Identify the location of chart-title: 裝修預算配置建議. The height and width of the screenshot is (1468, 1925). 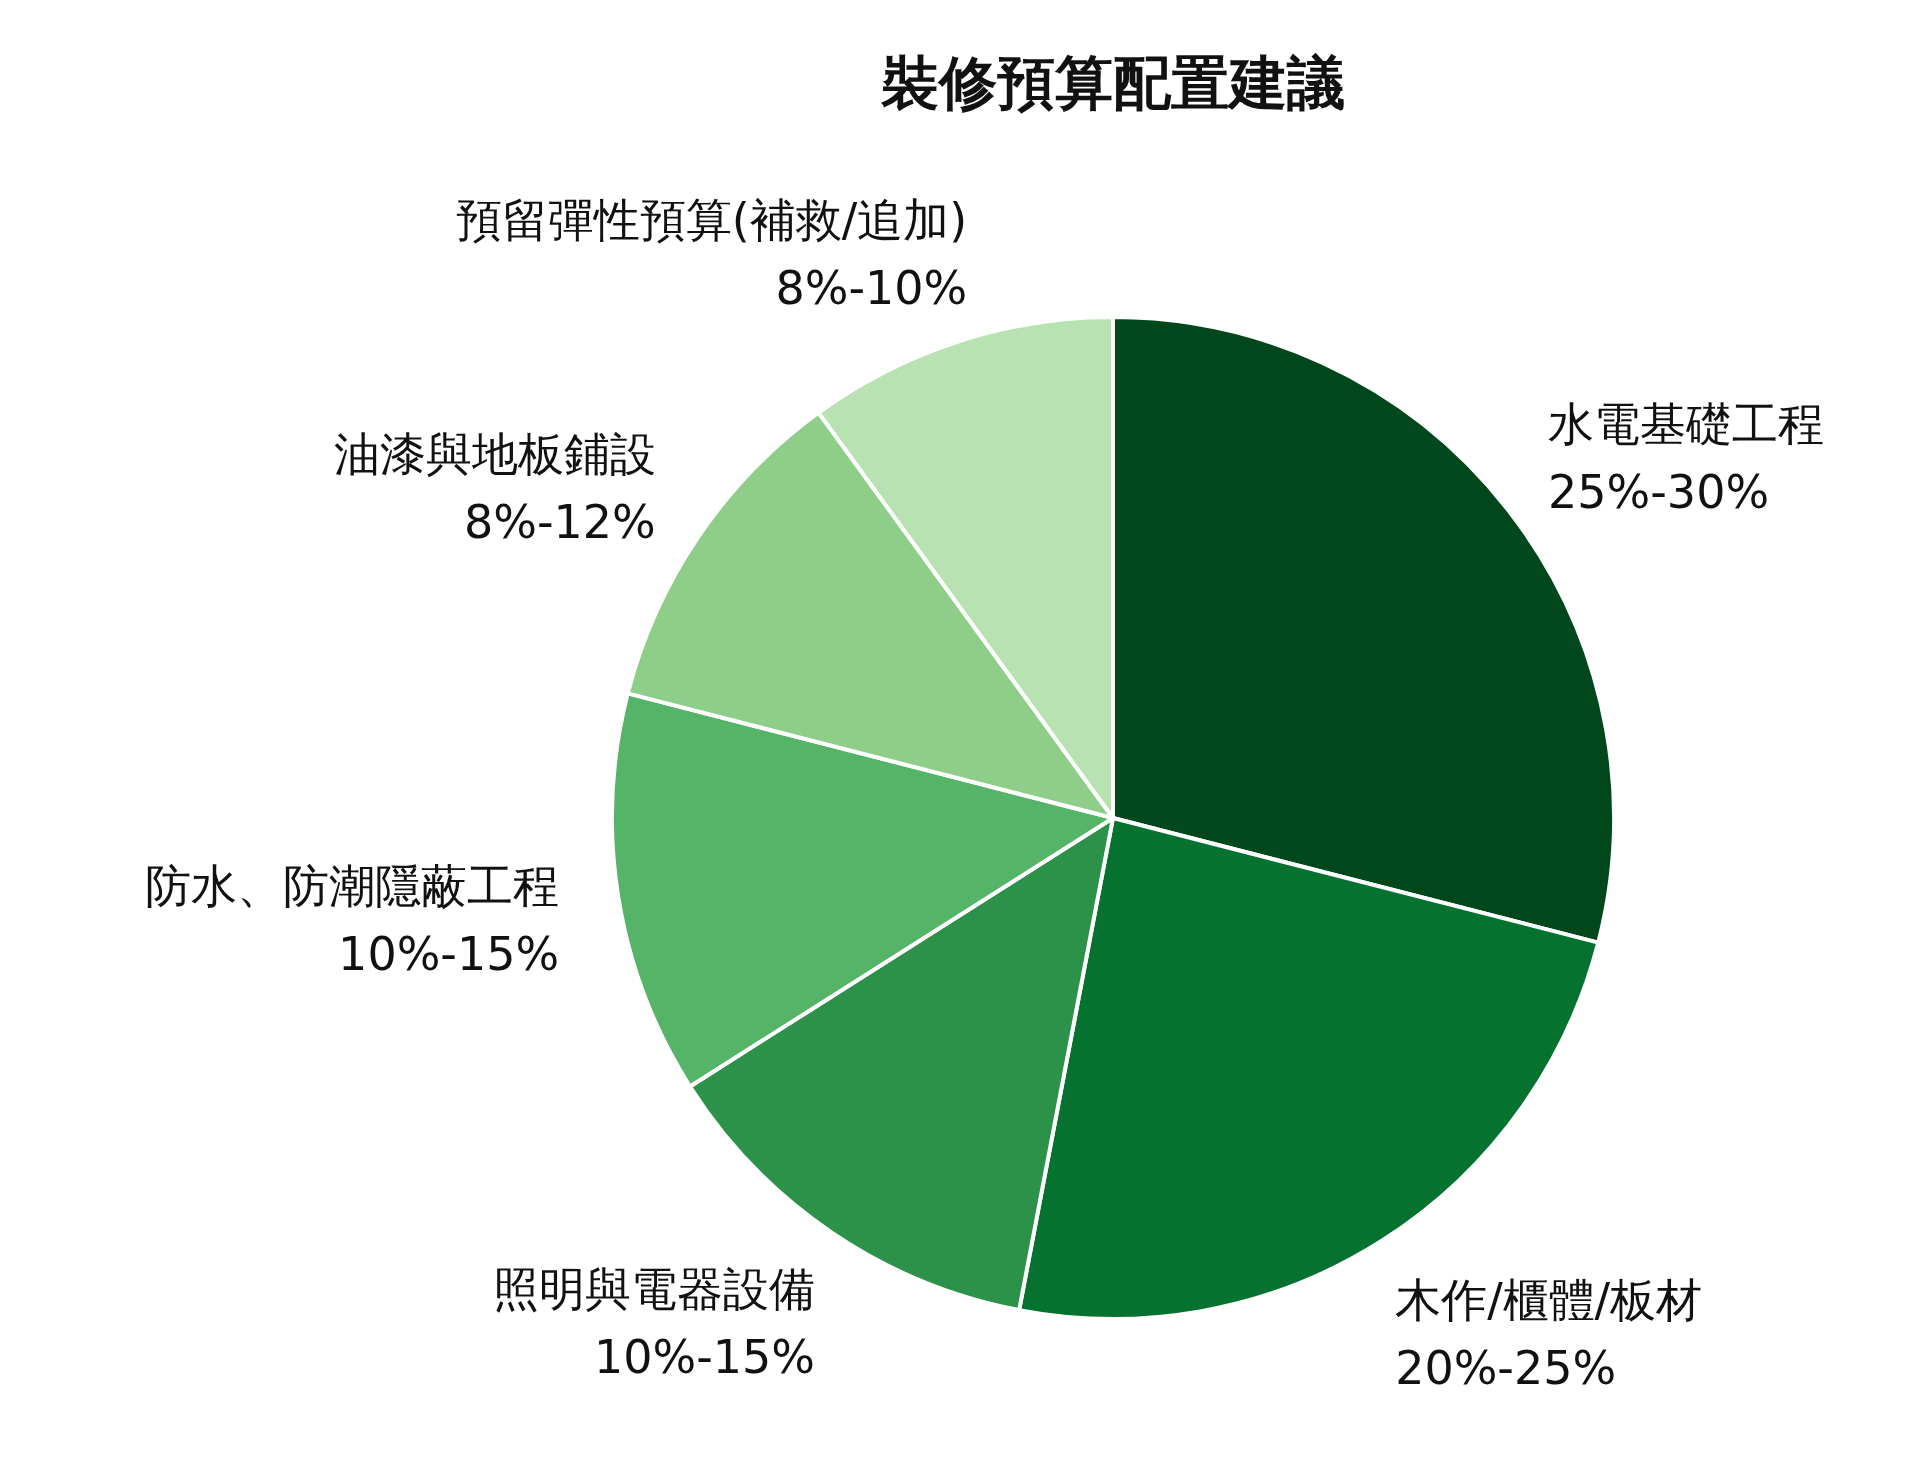
(1112, 83).